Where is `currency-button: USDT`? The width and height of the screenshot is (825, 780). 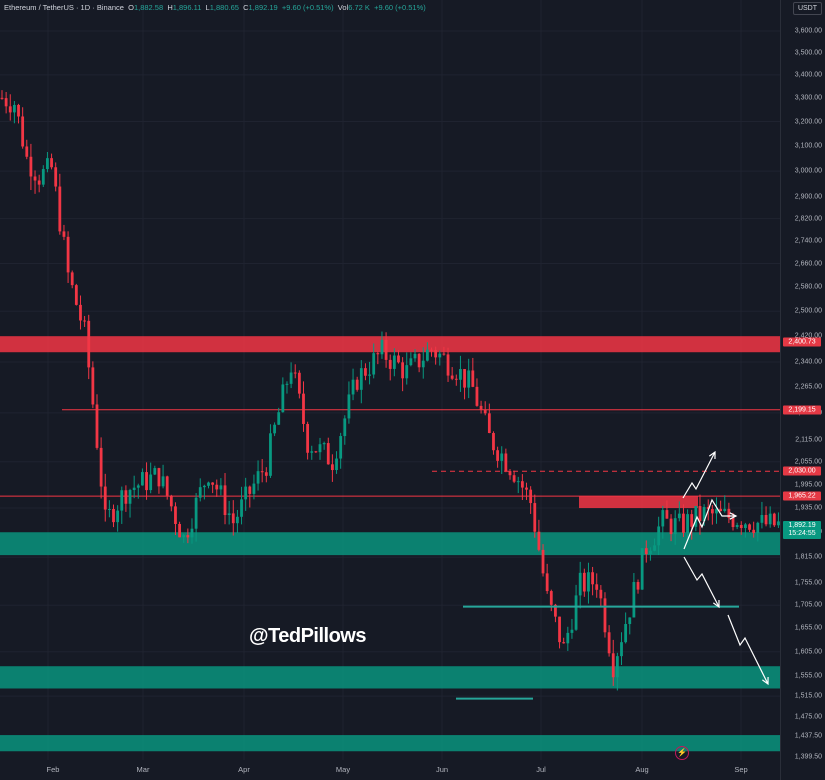
currency-button: USDT is located at coordinates (807, 8).